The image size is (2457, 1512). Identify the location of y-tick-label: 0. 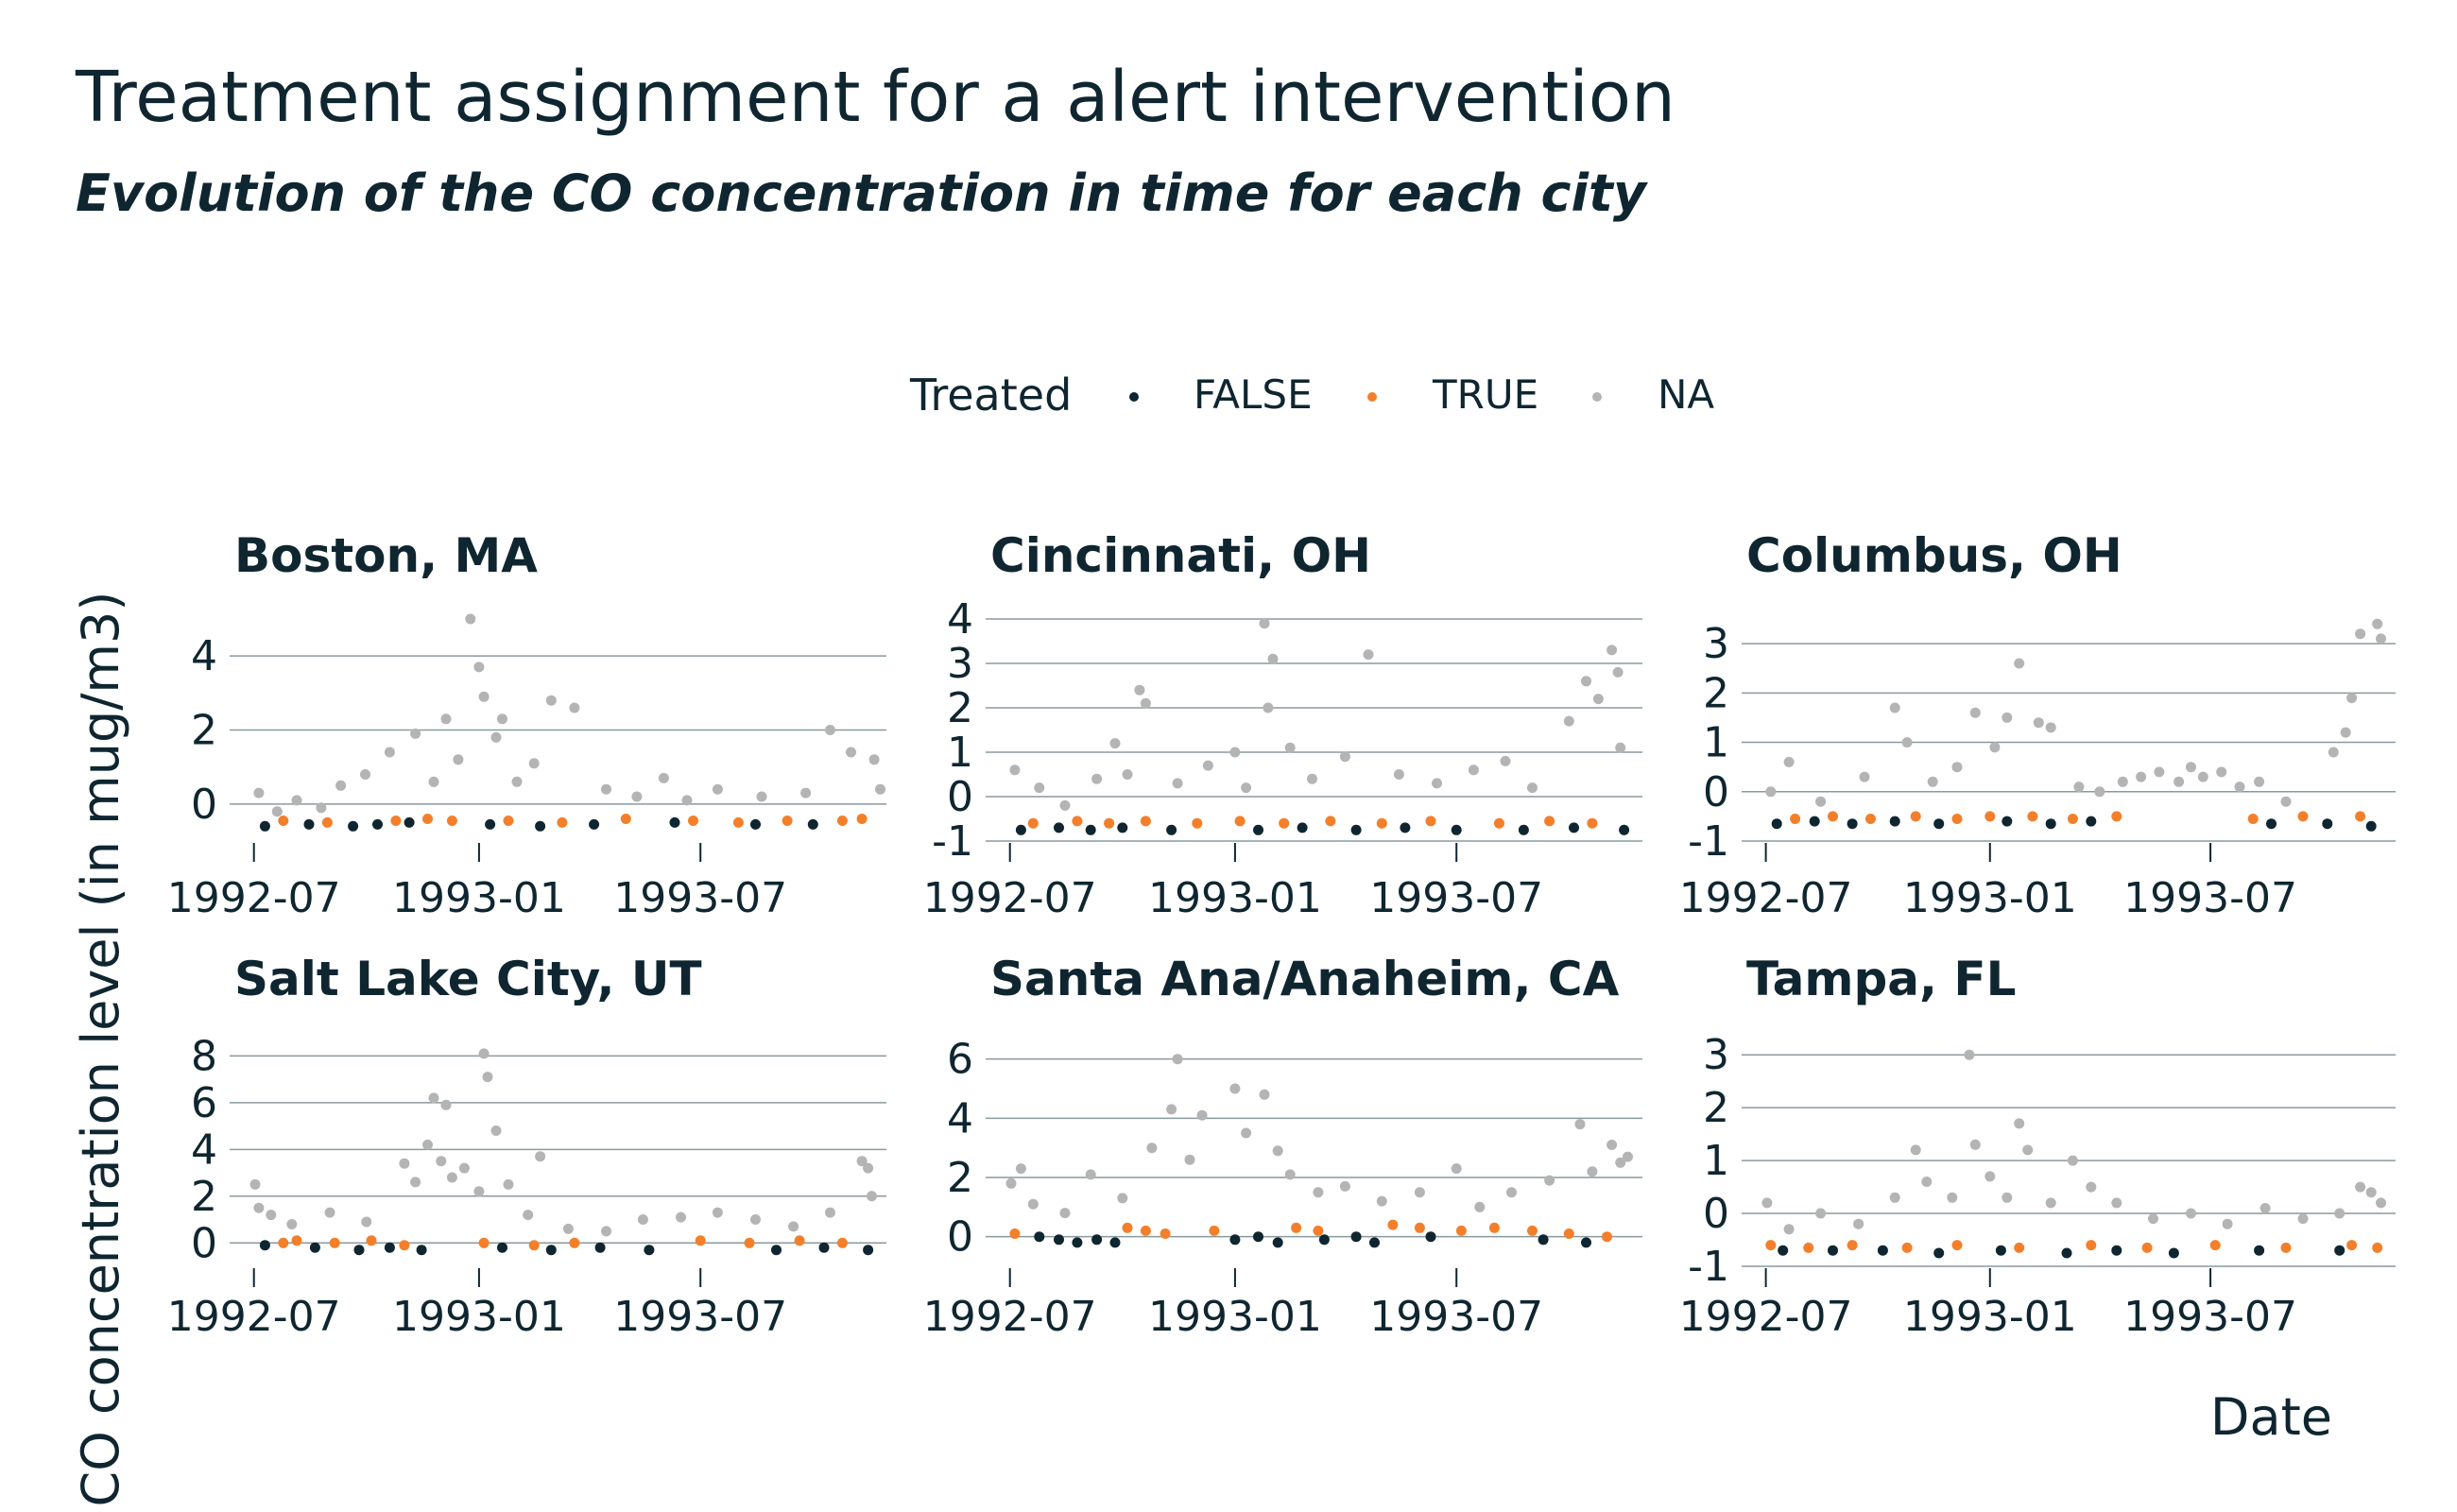
(960, 797).